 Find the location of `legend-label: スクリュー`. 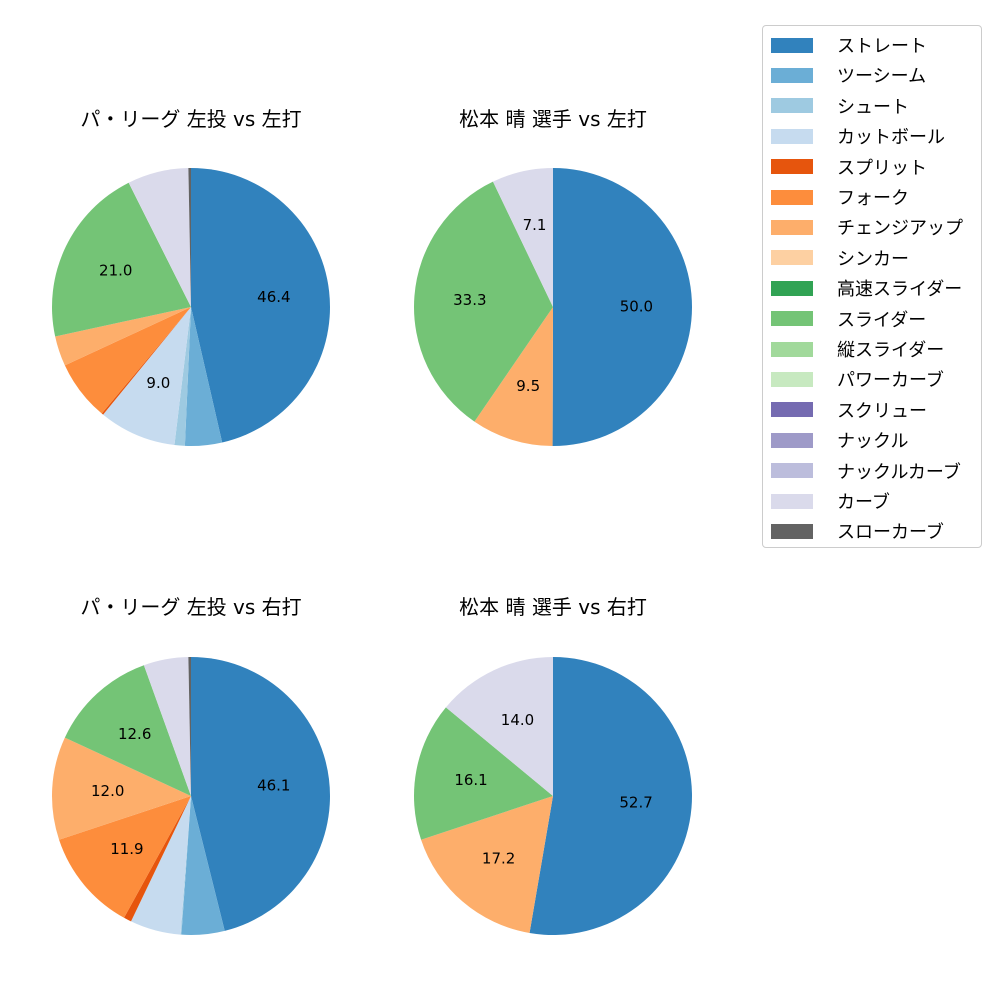

legend-label: スクリュー is located at coordinates (882, 411).